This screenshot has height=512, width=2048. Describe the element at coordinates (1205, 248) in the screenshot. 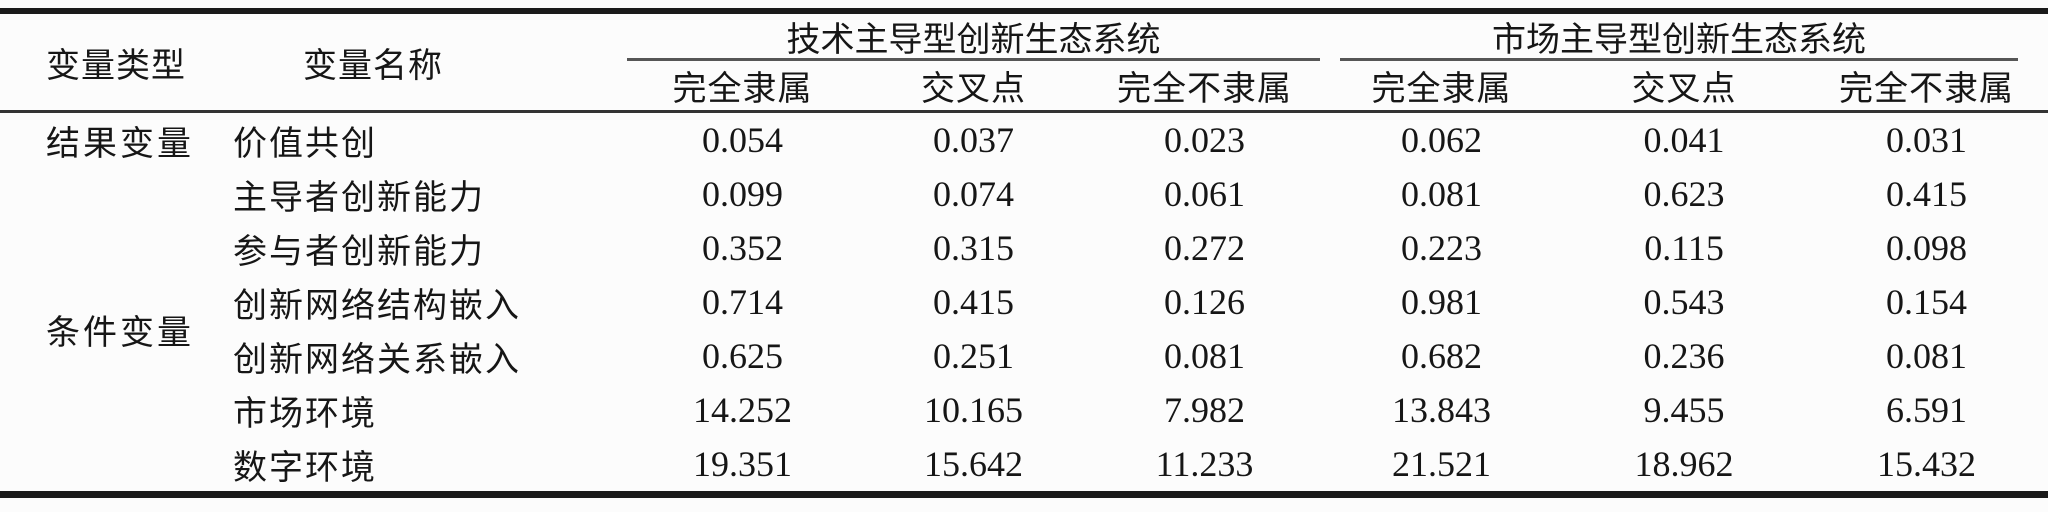

I see `cell-value: 0.272` at that location.